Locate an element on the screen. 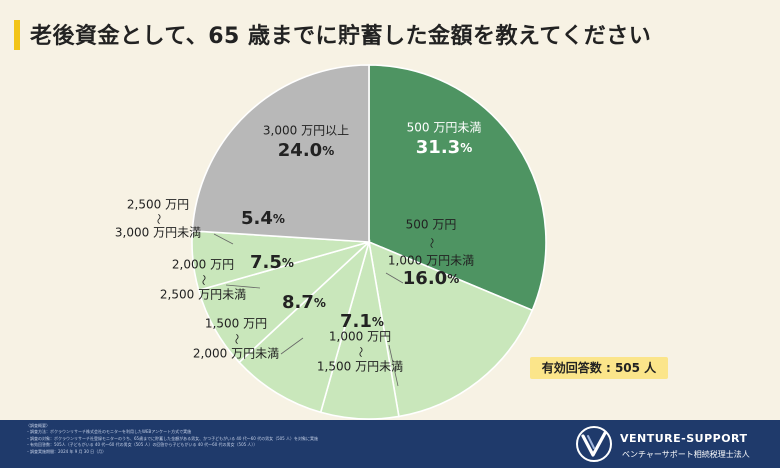 Image resolution: width=780 pixels, height=468 pixels. survey-note-line: 〈調査概要〉 is located at coordinates (38, 425).